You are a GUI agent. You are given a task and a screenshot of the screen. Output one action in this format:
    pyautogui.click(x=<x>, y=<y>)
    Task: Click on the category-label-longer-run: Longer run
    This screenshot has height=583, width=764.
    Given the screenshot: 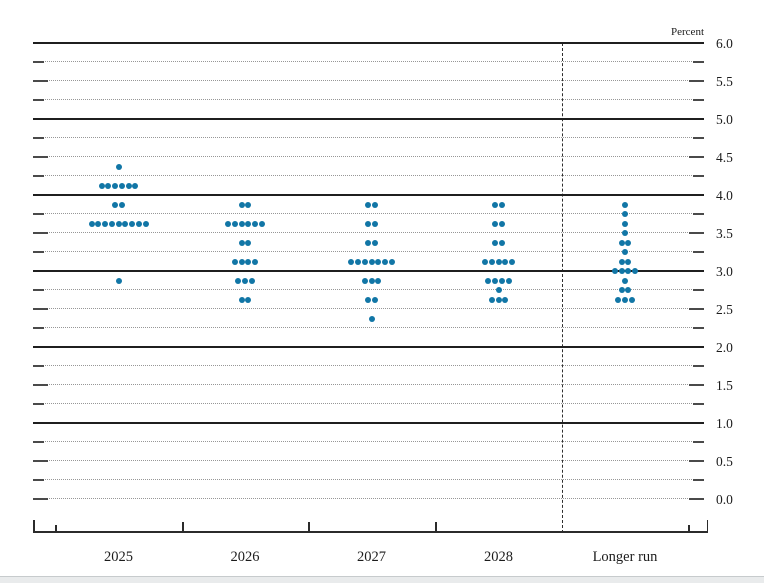 What is the action you would take?
    pyautogui.click(x=625, y=557)
    